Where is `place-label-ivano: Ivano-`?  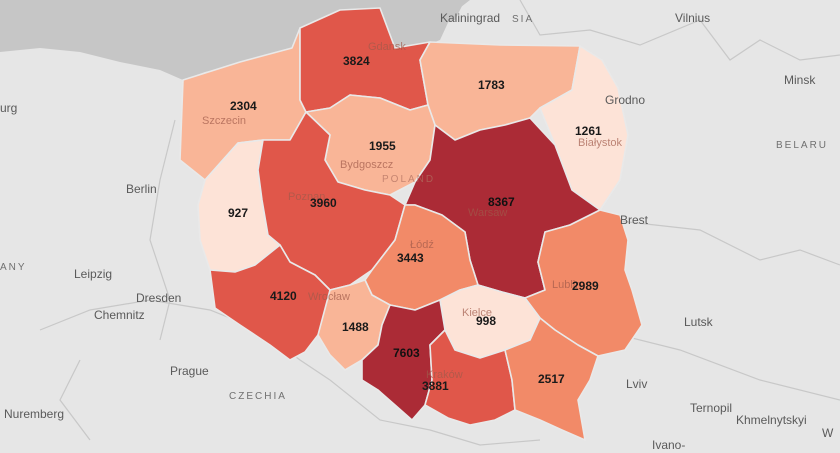
place-label-ivano: Ivano- is located at coordinates (668, 445).